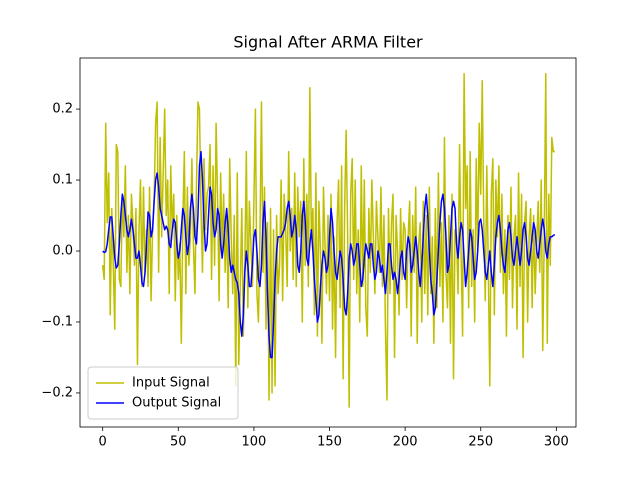  What do you see at coordinates (62, 109) in the screenshot?
I see `y-tick-label: 0.2` at bounding box center [62, 109].